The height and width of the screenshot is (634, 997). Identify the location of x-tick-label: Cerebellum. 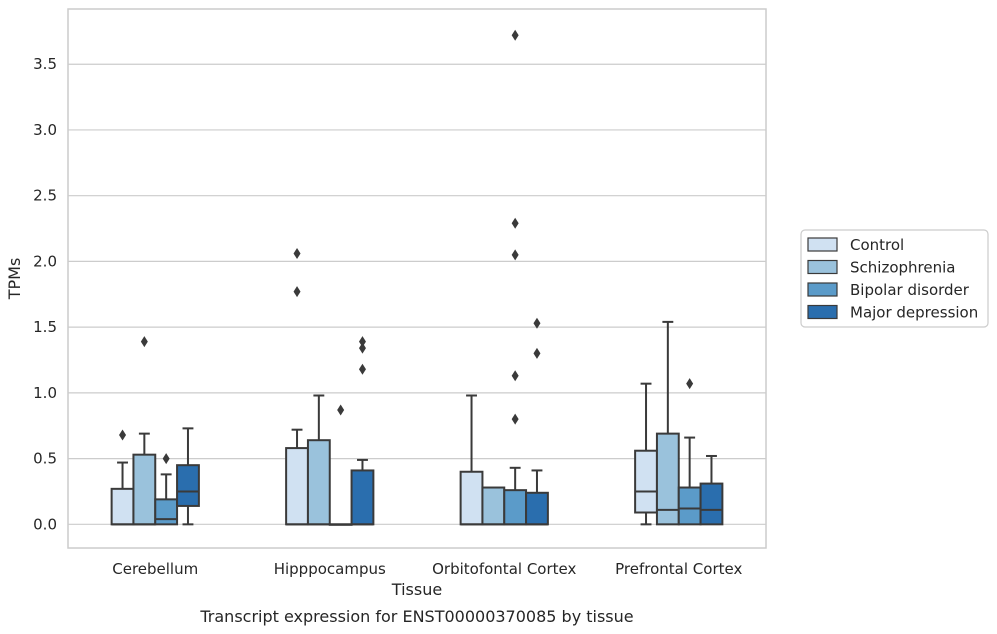
(155, 569).